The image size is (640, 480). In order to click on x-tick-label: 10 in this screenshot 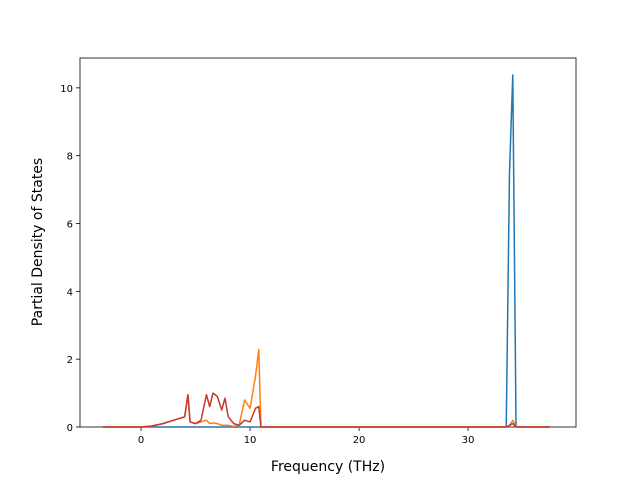, I will do `click(250, 440)`.